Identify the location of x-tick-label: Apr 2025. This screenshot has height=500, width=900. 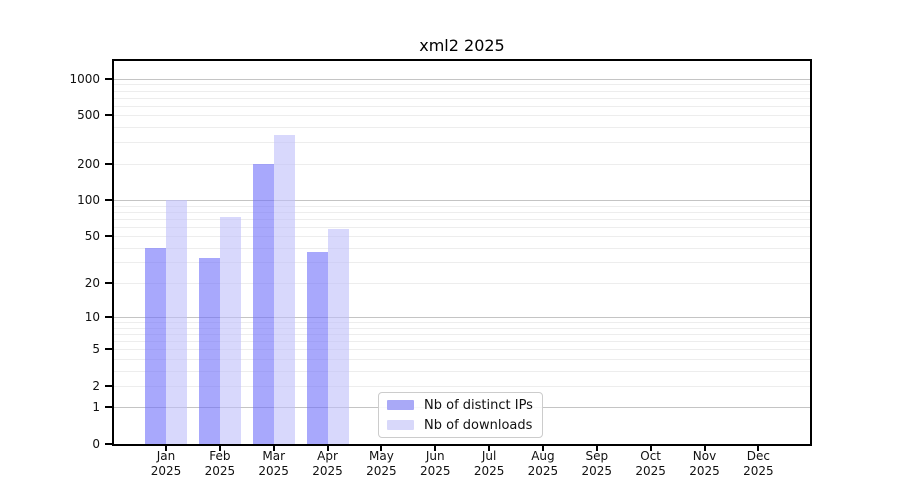
(327, 463).